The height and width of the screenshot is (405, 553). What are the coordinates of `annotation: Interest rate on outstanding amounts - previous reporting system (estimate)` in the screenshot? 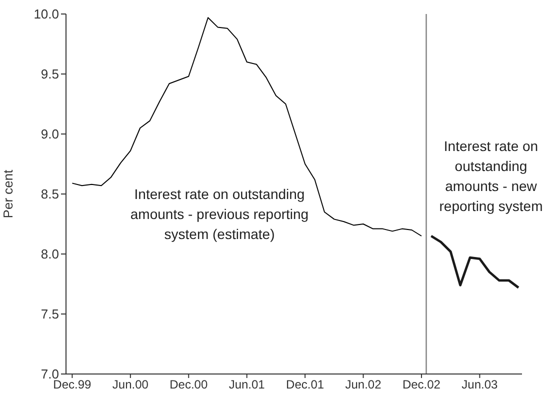 It's located at (219, 214).